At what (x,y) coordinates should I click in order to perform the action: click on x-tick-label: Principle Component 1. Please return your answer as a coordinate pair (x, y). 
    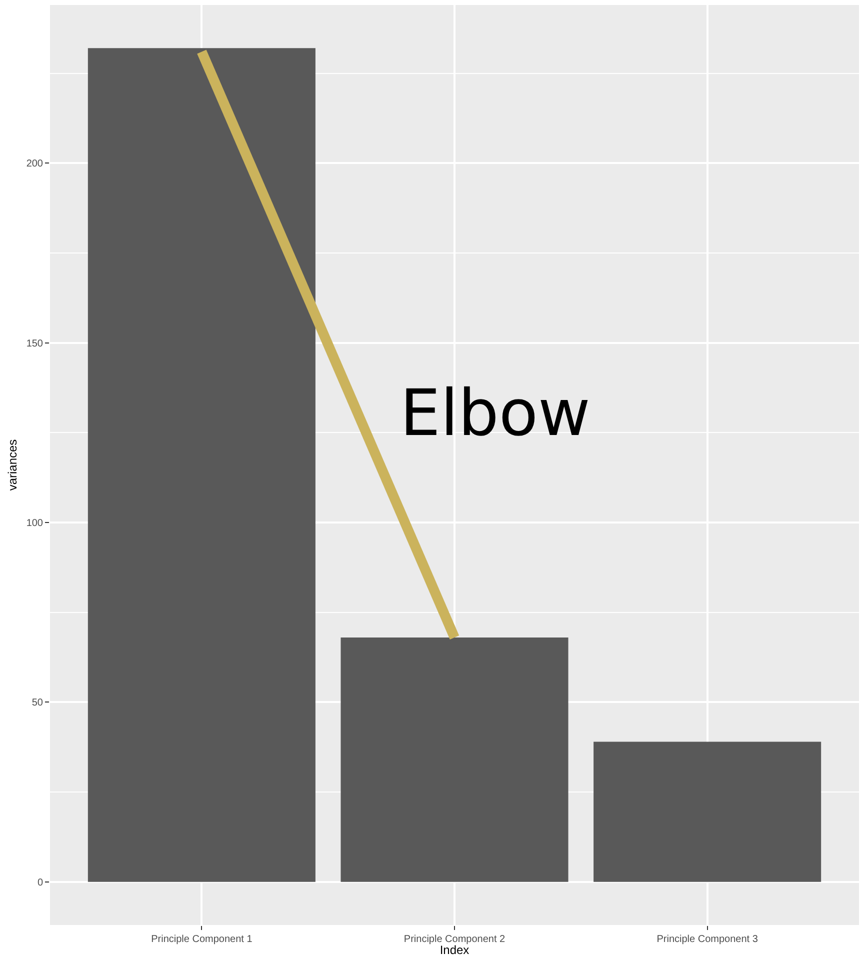
    Looking at the image, I should click on (202, 939).